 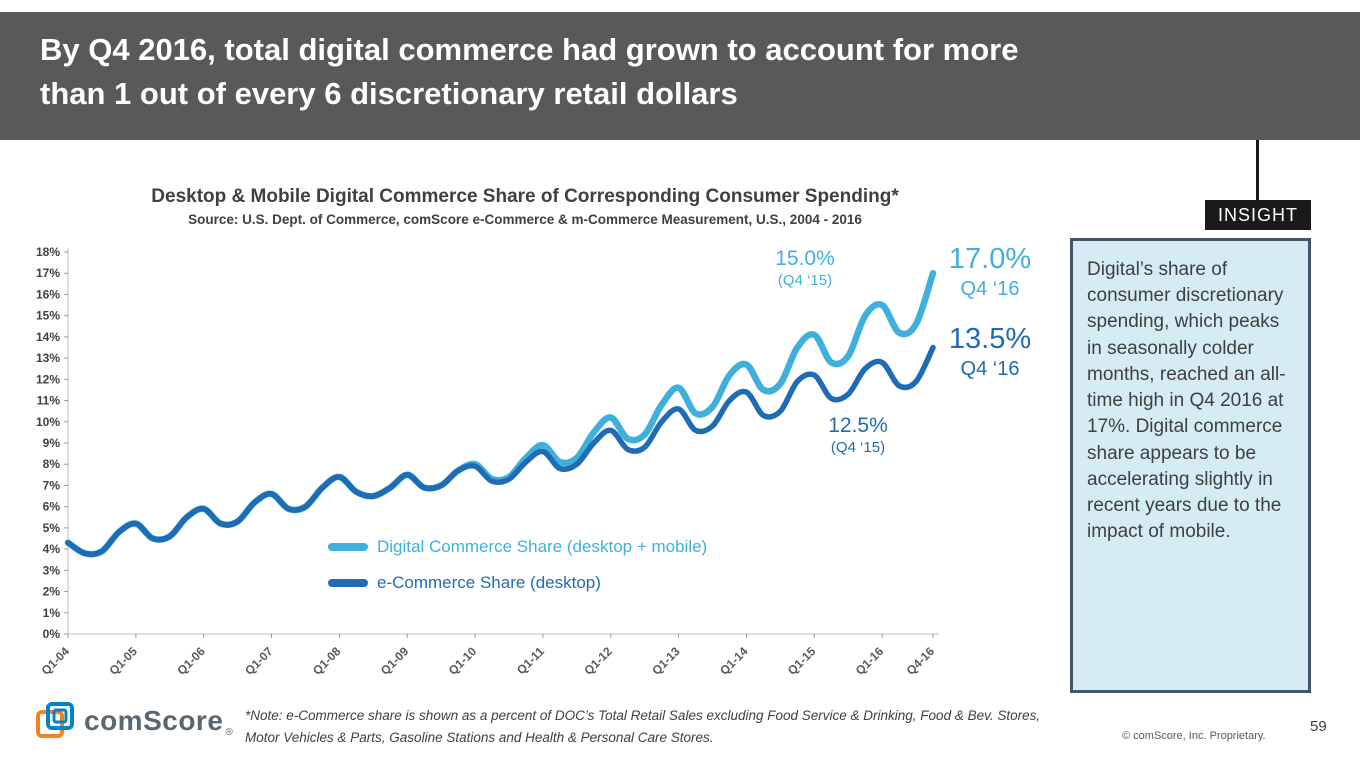 What do you see at coordinates (123, 661) in the screenshot?
I see `svg-text: Q1-05` at bounding box center [123, 661].